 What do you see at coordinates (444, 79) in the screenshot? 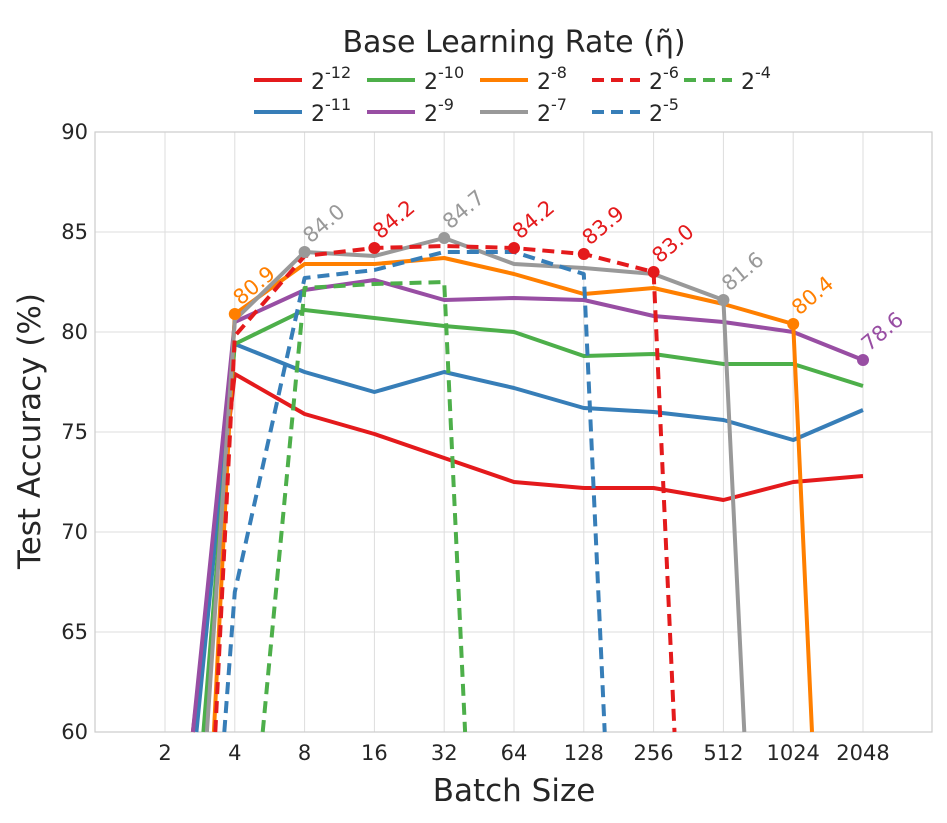
I see `legend-label-lr-2-10: 2-10` at bounding box center [444, 79].